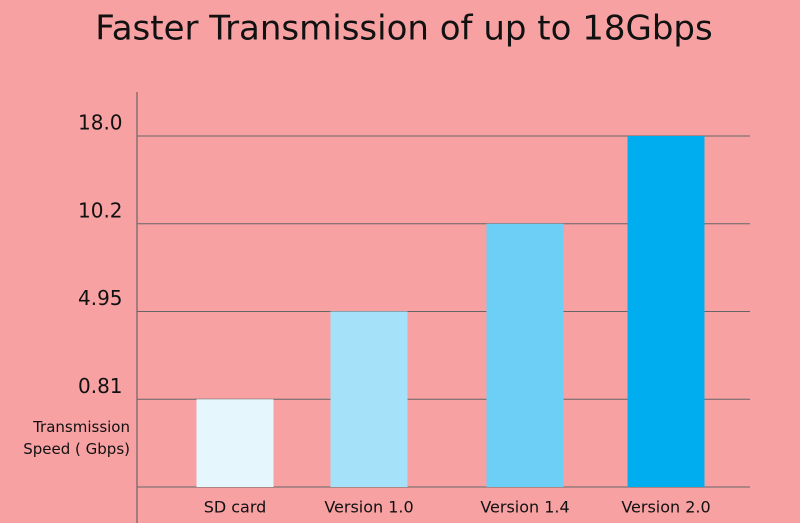 The width and height of the screenshot is (800, 523). Describe the element at coordinates (524, 507) in the screenshot. I see `x-tick-label: Version 1.4` at that location.